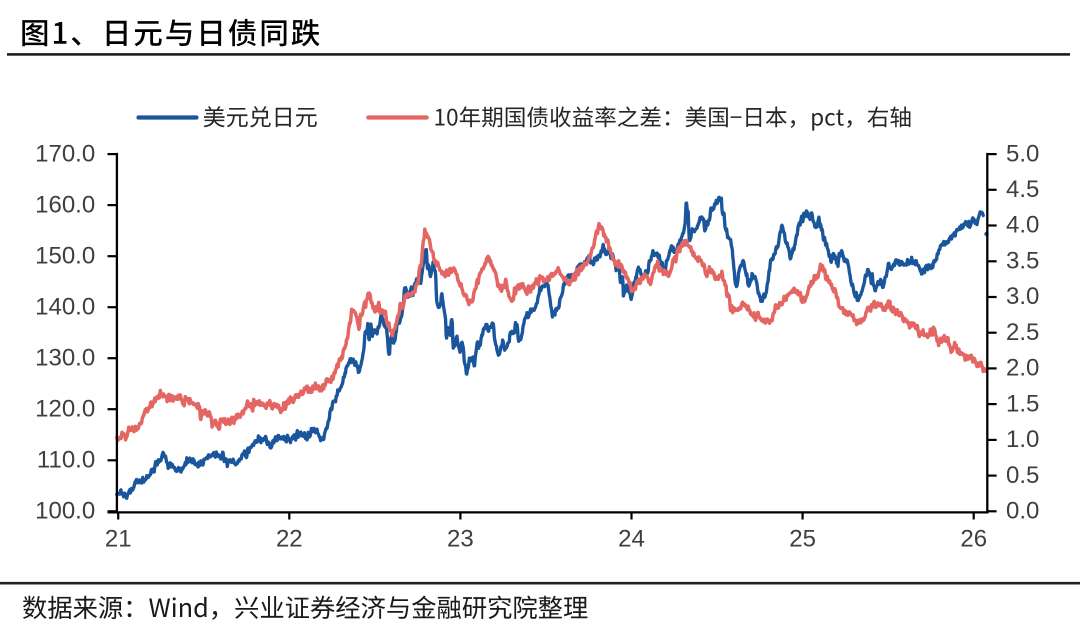  I want to click on svg-text: 110.0, so click(66, 460).